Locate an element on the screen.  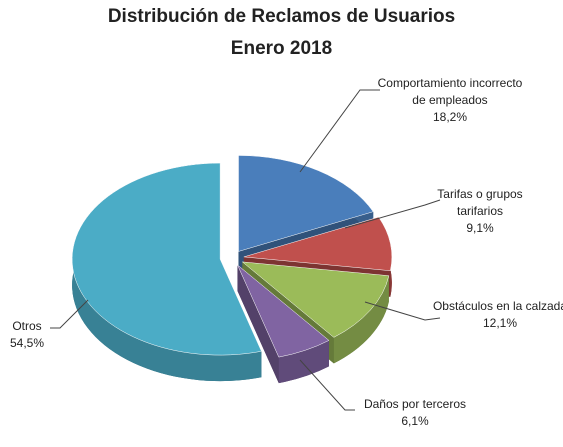
chart-subtitle: Enero 2018 is located at coordinates (281, 48).